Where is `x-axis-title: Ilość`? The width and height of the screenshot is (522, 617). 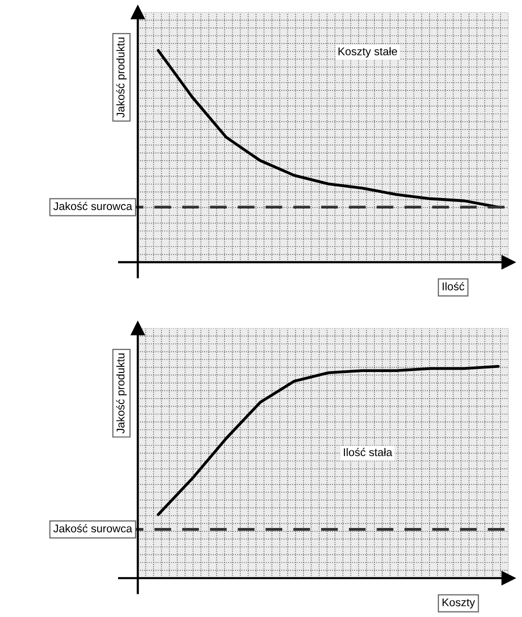
x-axis-title: Ilość is located at coordinates (453, 286).